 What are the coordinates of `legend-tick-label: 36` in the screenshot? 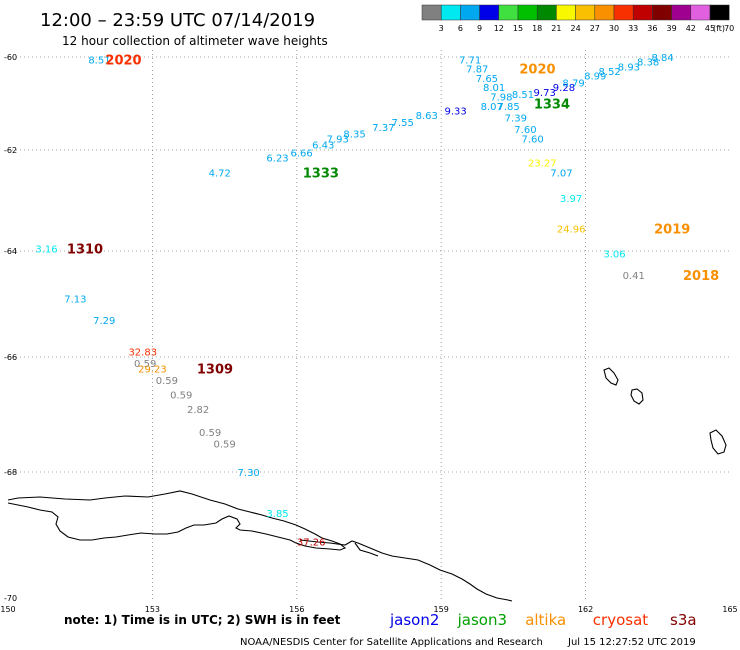 It's located at (652, 28).